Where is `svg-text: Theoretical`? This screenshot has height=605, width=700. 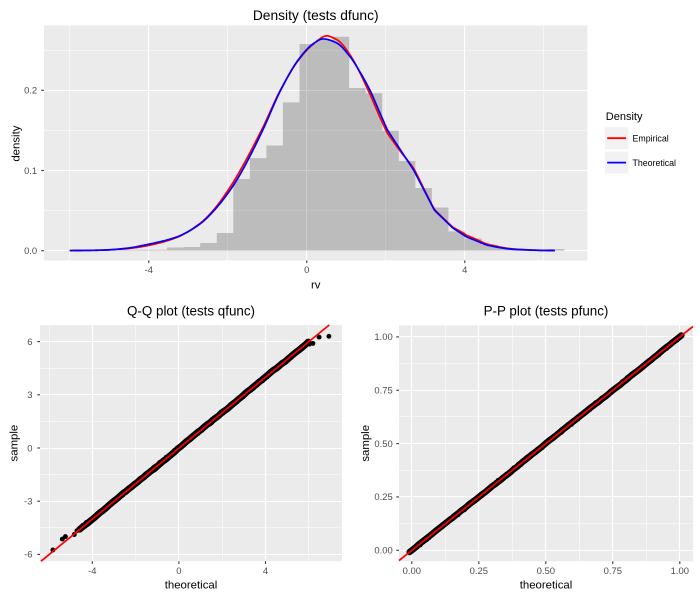
svg-text: Theoretical is located at coordinates (655, 163).